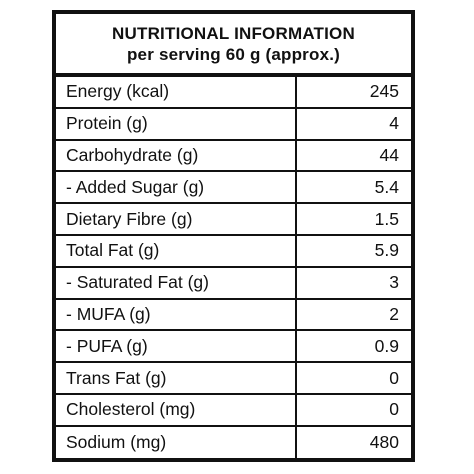 This screenshot has height=474, width=474. I want to click on table-row: Cholesterol (mg) 0, so click(233, 411).